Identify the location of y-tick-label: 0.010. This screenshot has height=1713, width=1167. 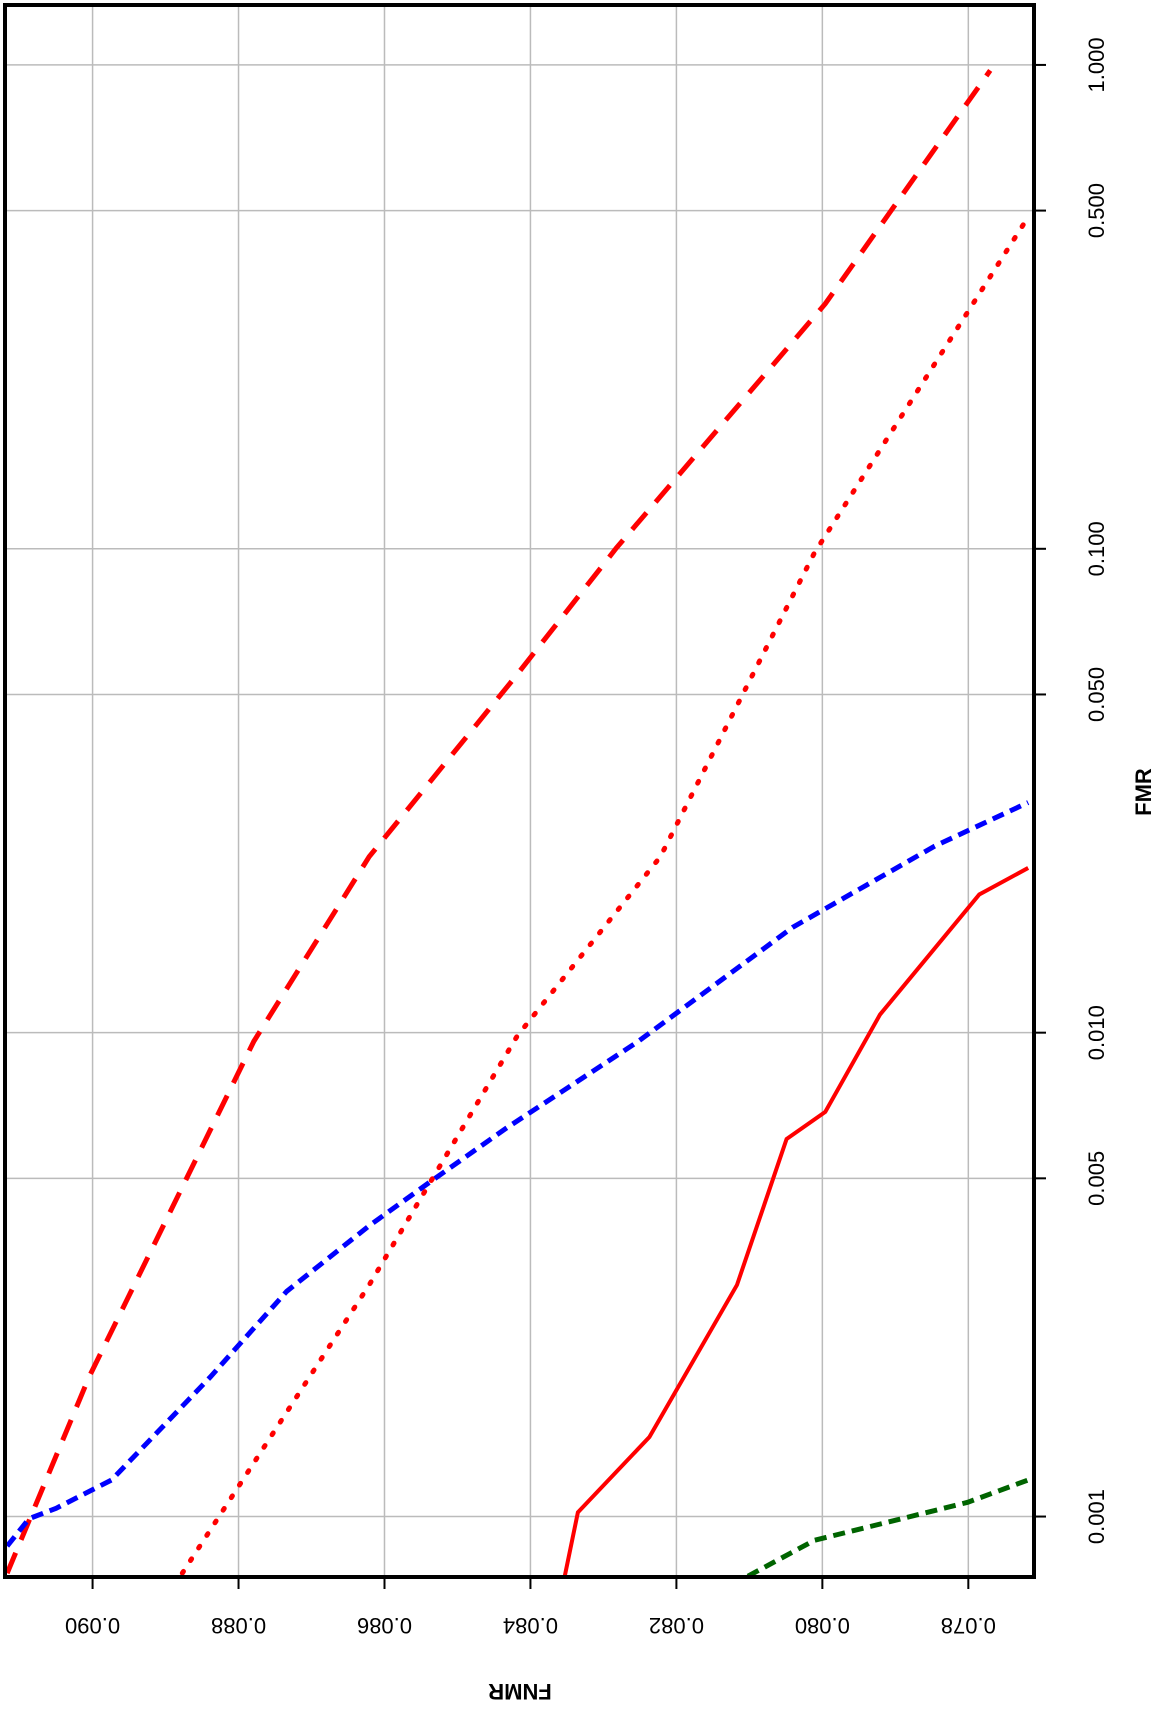
(1096, 1032).